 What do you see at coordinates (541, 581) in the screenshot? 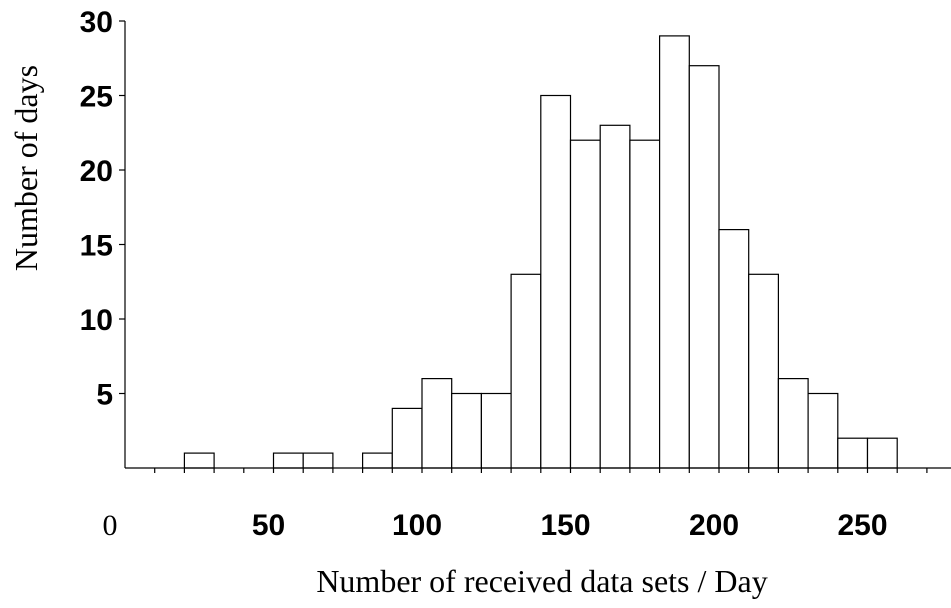
I see `x-axis-title: Number of received data sets / Day` at bounding box center [541, 581].